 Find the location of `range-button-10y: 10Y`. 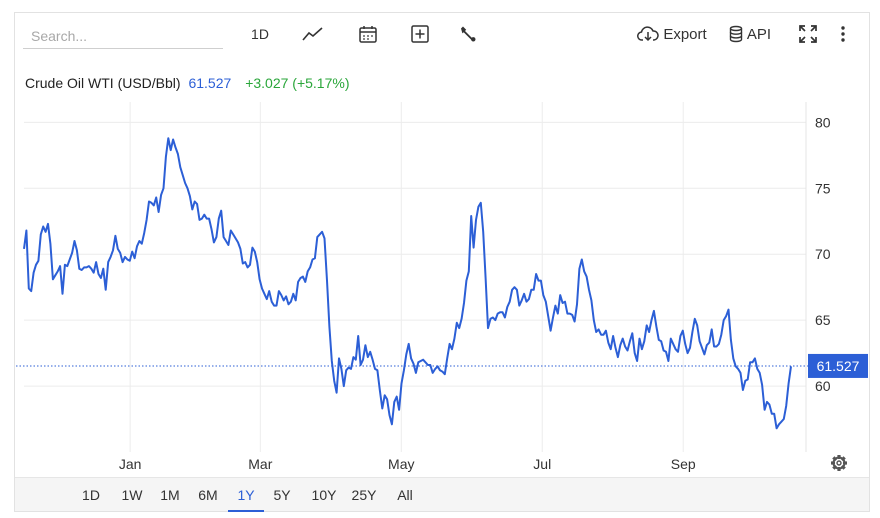

range-button-10y: 10Y is located at coordinates (324, 495).